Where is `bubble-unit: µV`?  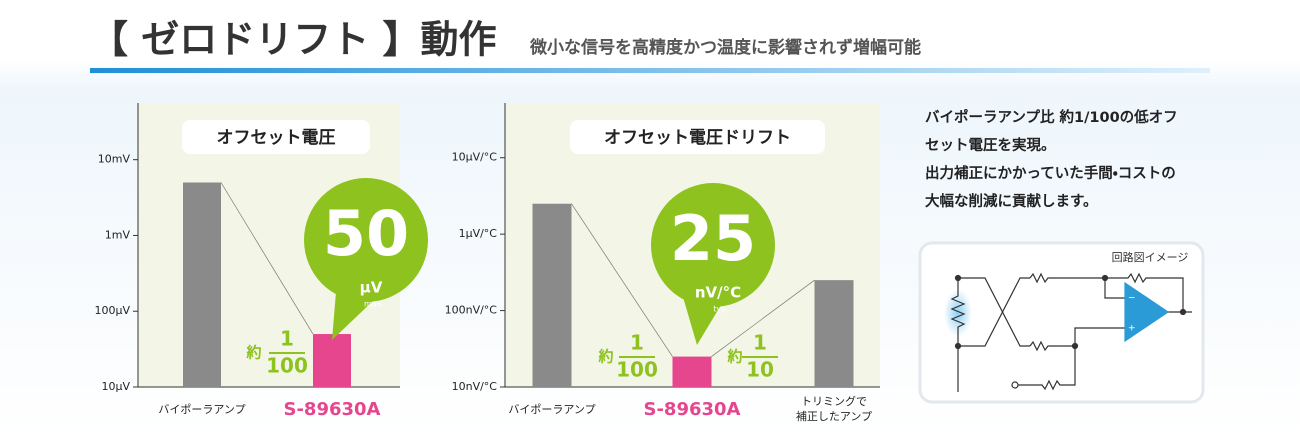
bubble-unit: µV is located at coordinates (371, 288).